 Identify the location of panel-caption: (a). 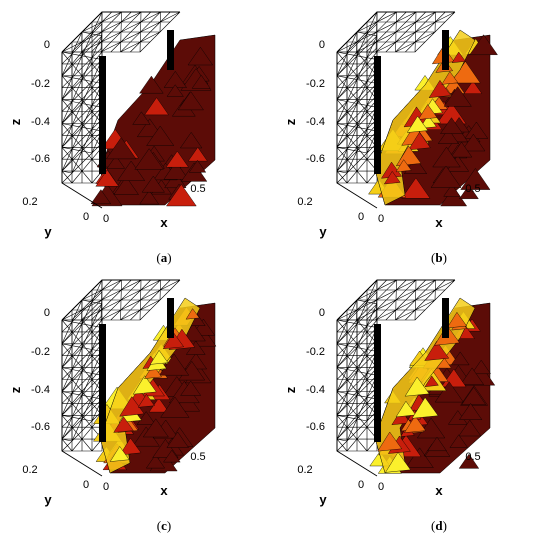
(163, 257).